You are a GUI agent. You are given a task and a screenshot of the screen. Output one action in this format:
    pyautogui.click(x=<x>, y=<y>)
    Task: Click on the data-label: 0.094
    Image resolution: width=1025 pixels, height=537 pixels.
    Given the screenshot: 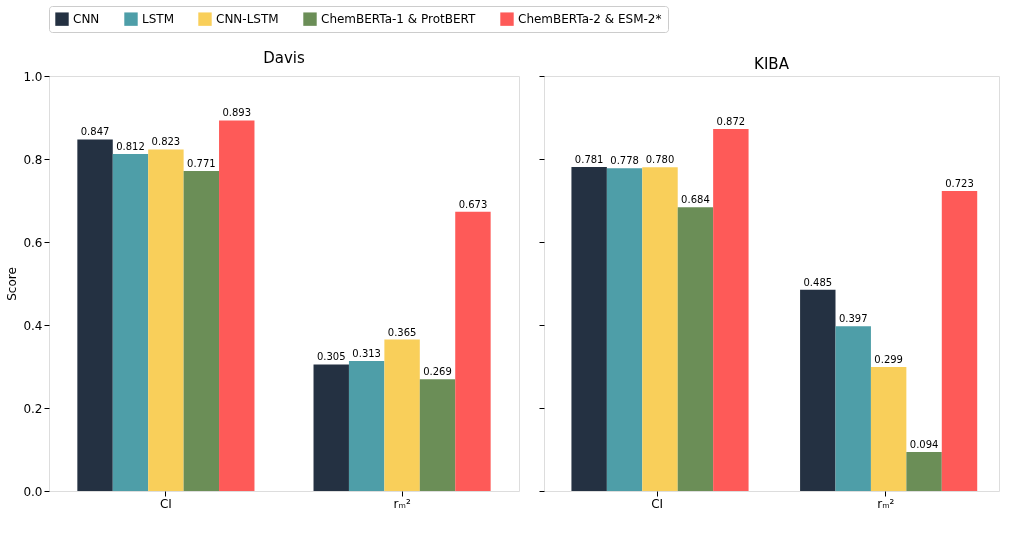 What is the action you would take?
    pyautogui.click(x=924, y=444)
    